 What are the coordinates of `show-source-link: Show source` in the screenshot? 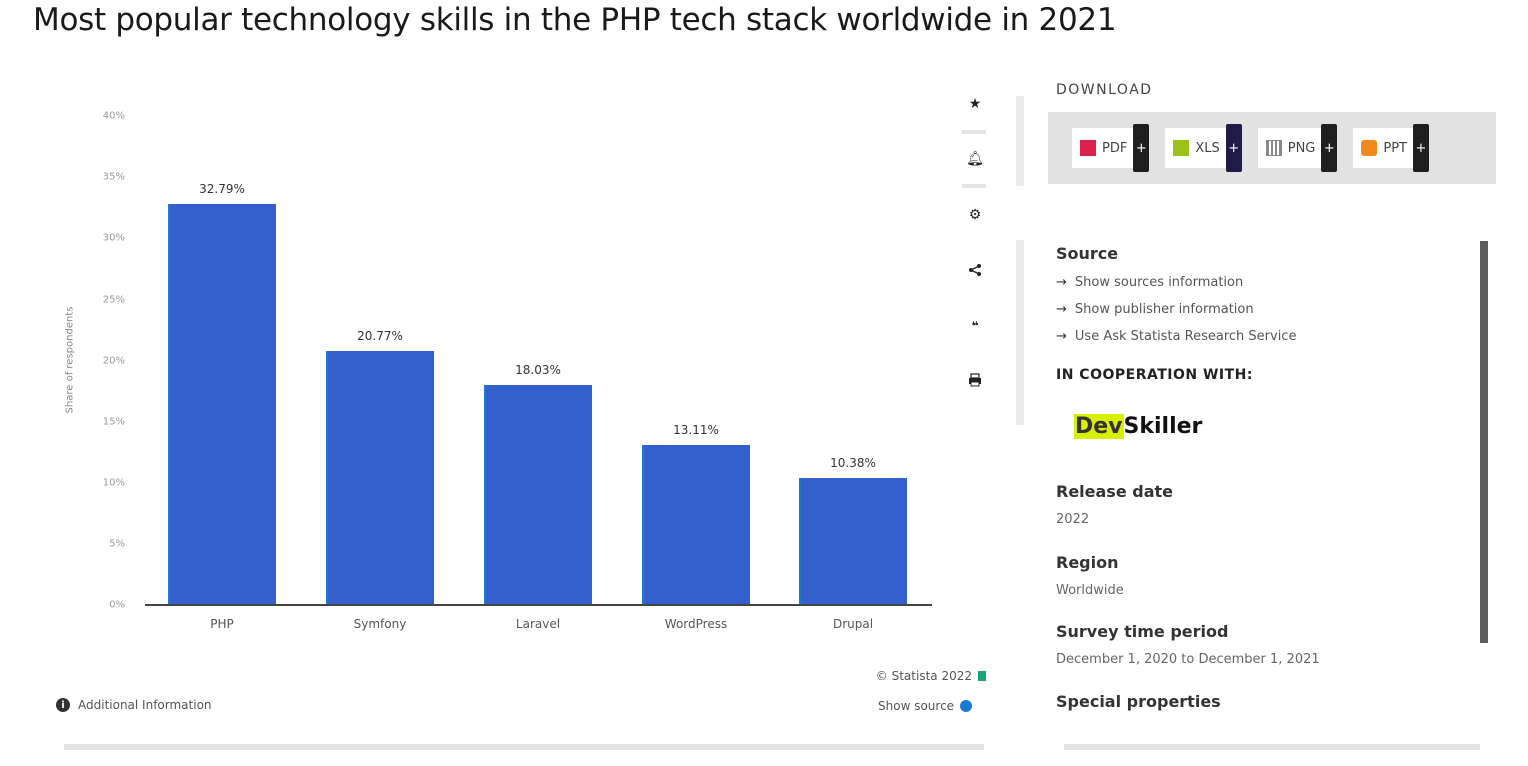 It's located at (925, 706).